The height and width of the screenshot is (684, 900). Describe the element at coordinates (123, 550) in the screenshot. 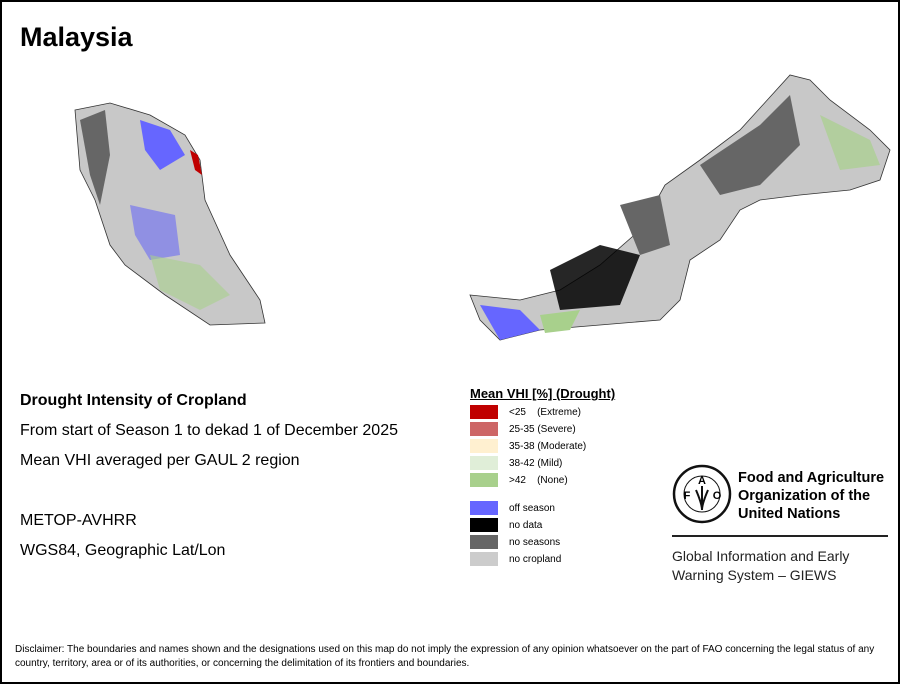

I see `projection-text: WGS84, Geographic Lat/Lon` at that location.